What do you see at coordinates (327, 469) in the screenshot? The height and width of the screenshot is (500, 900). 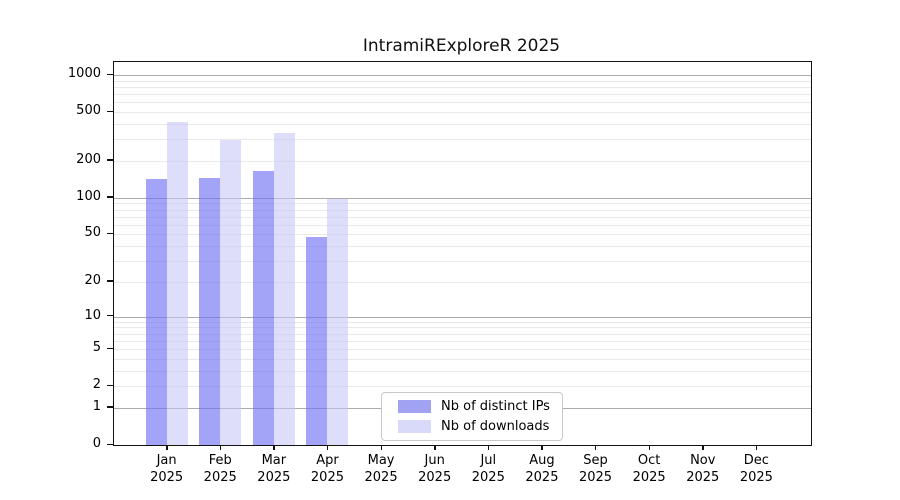 I see `x-tick-label: Apr 2025` at bounding box center [327, 469].